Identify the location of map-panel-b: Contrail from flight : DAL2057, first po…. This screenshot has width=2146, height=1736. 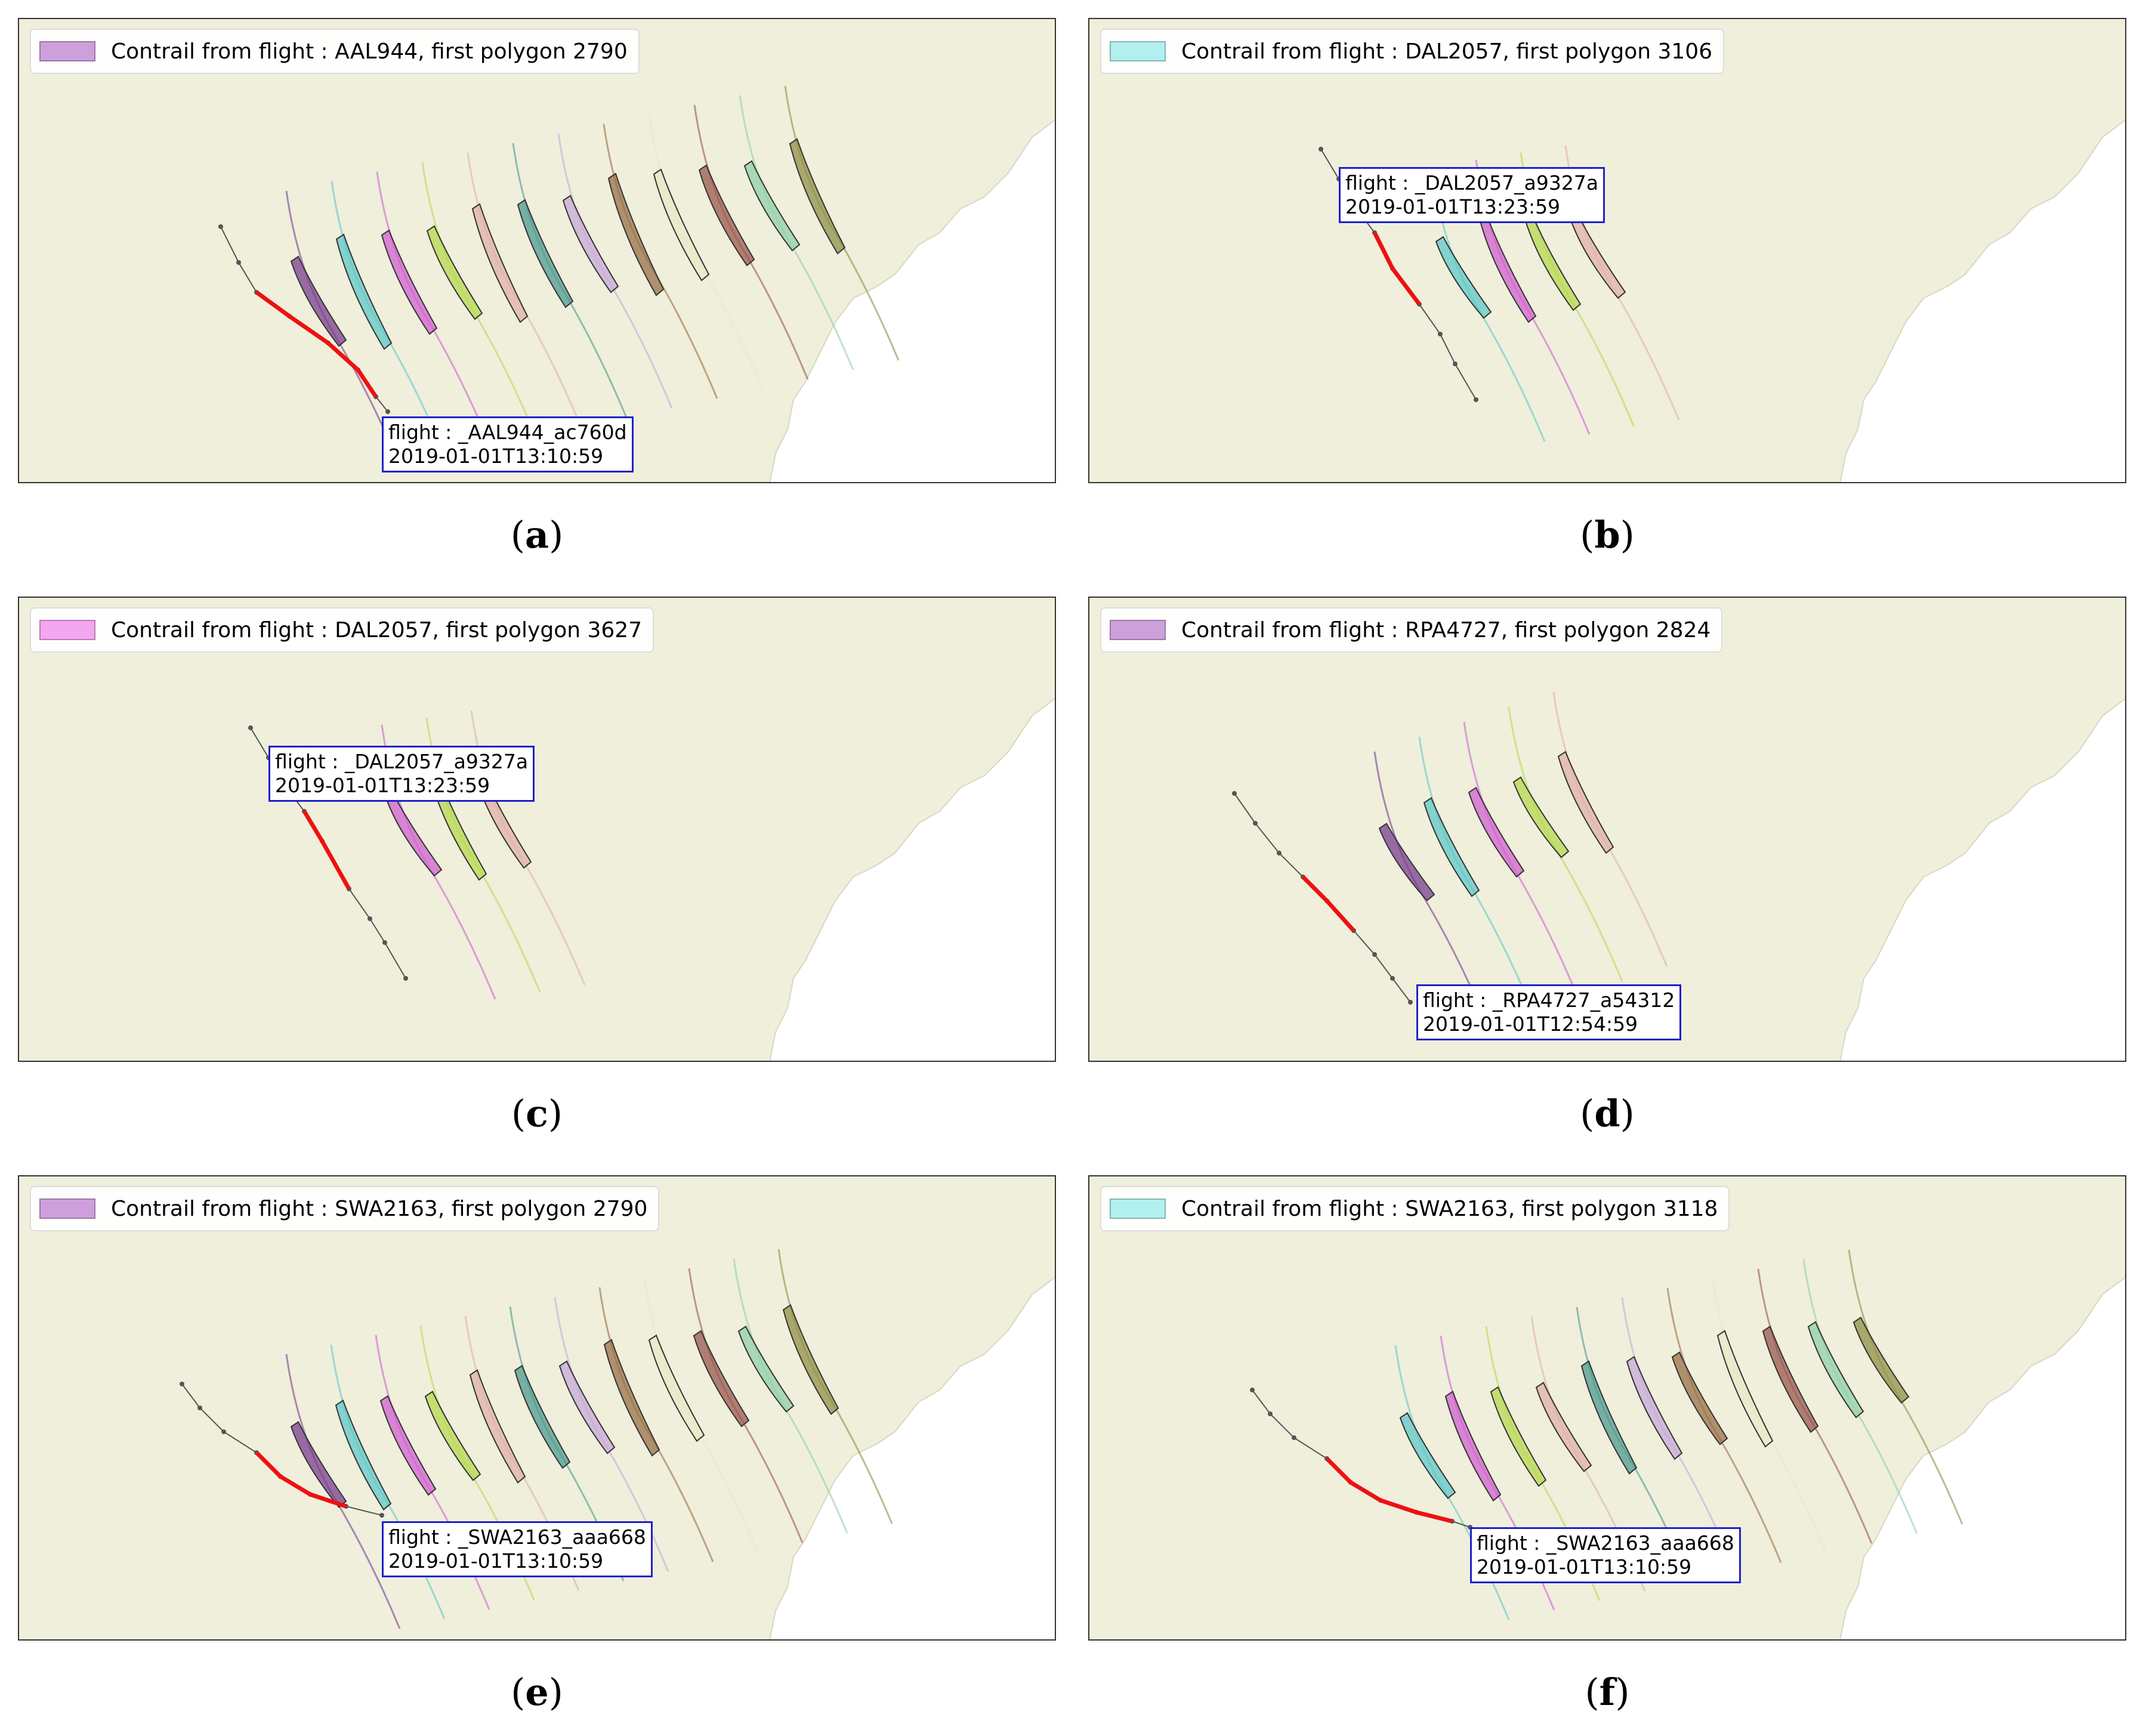
(1607, 250).